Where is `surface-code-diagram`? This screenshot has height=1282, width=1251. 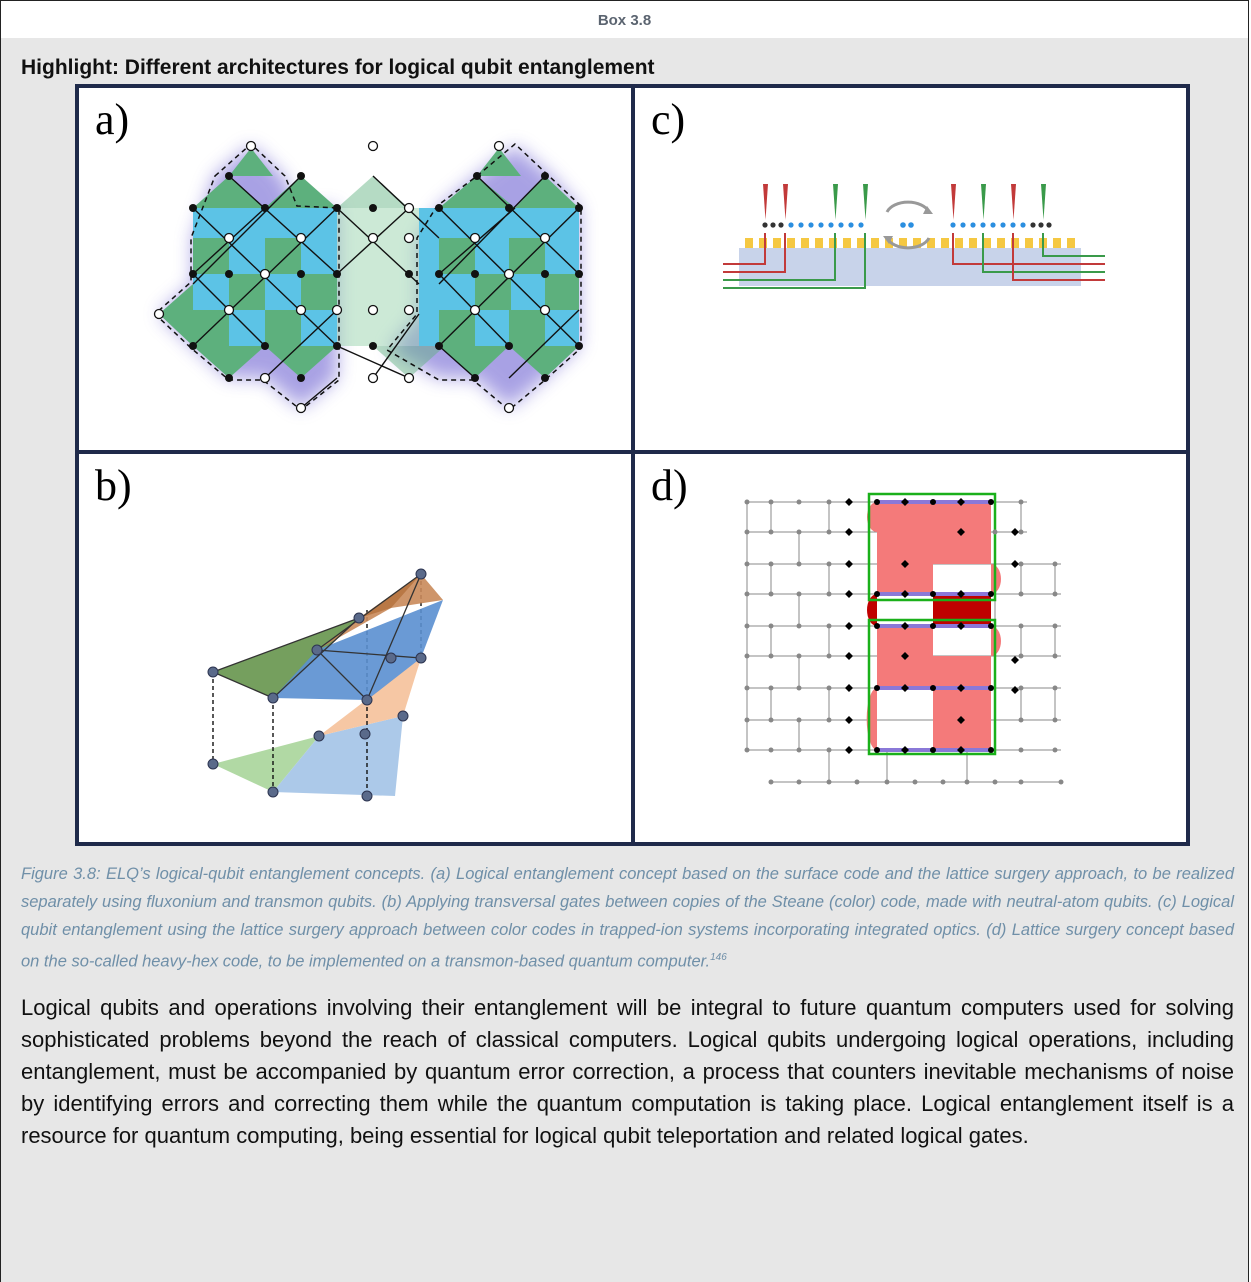
surface-code-diagram is located at coordinates (368, 277).